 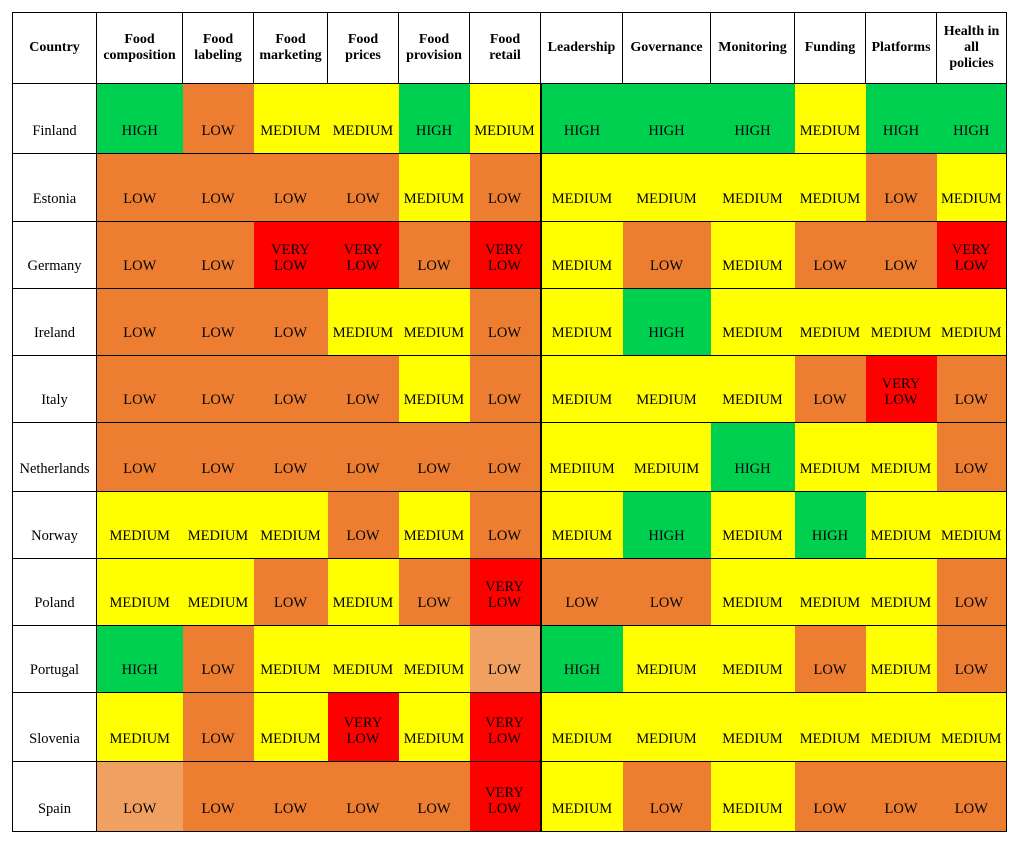 I want to click on column-header-1: Food composition, so click(x=139, y=48).